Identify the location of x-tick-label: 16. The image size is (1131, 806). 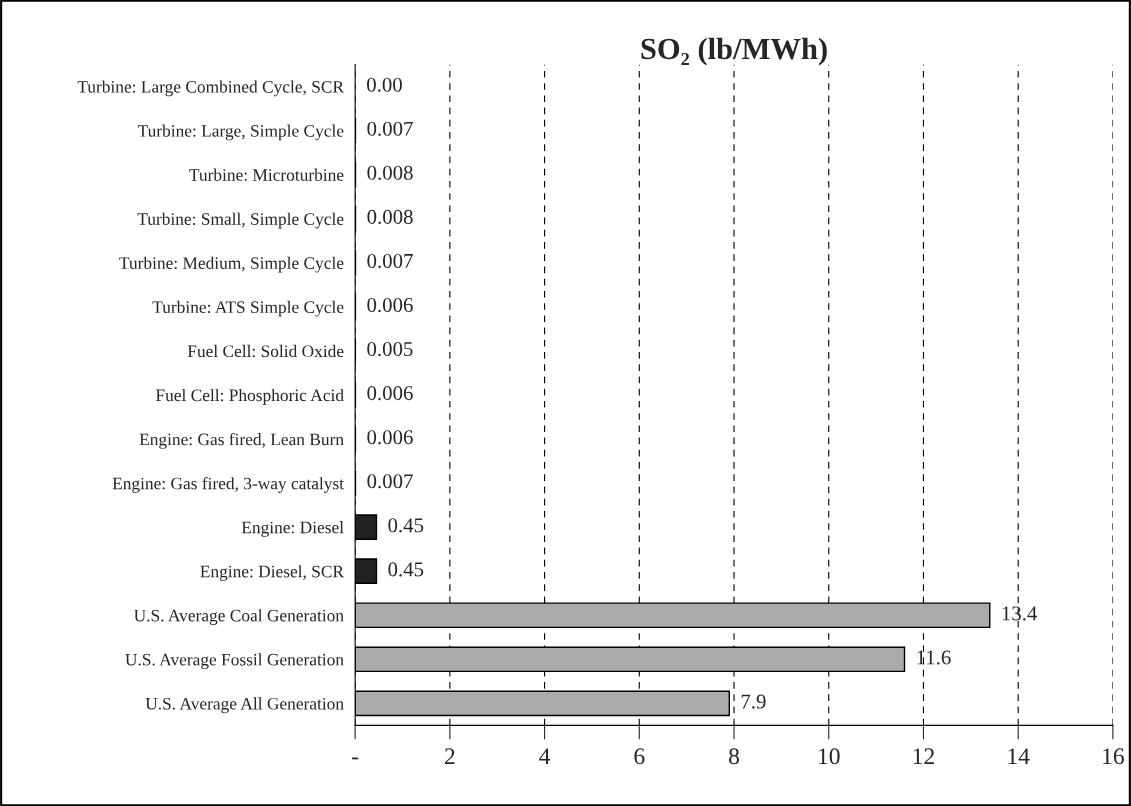
(1114, 756).